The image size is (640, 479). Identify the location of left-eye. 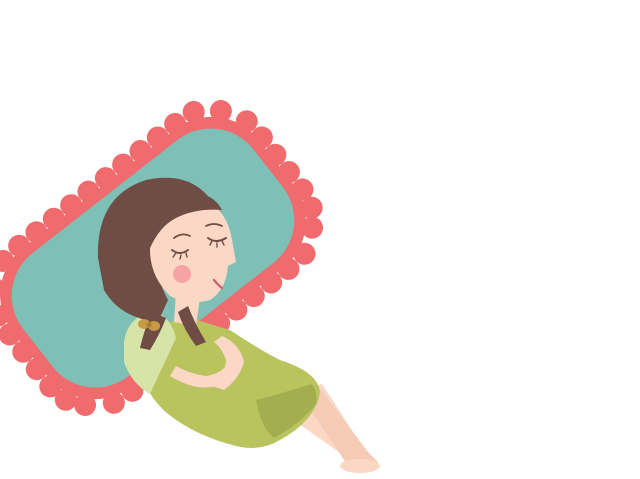
(180, 251).